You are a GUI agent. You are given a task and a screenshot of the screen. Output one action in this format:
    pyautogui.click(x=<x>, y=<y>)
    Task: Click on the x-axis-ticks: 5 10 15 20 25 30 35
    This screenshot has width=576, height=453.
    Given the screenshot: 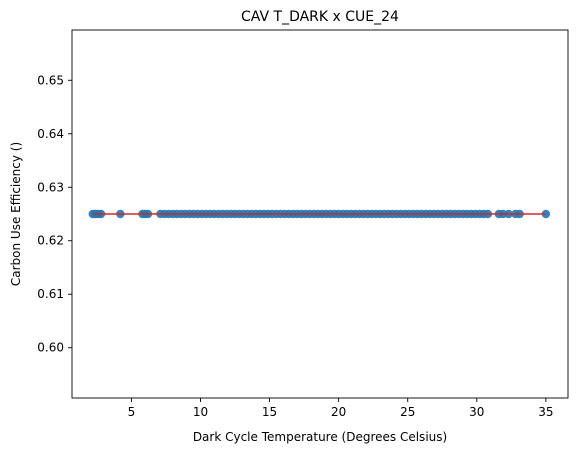 What is the action you would take?
    pyautogui.click(x=341, y=408)
    